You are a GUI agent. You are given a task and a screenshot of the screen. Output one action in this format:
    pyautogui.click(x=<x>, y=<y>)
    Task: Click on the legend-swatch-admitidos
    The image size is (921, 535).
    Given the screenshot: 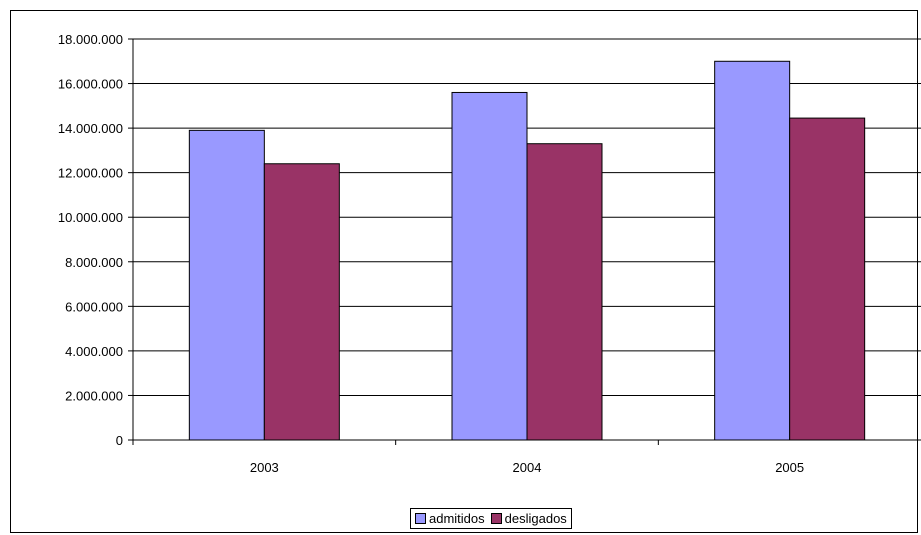 What is the action you would take?
    pyautogui.click(x=420, y=518)
    